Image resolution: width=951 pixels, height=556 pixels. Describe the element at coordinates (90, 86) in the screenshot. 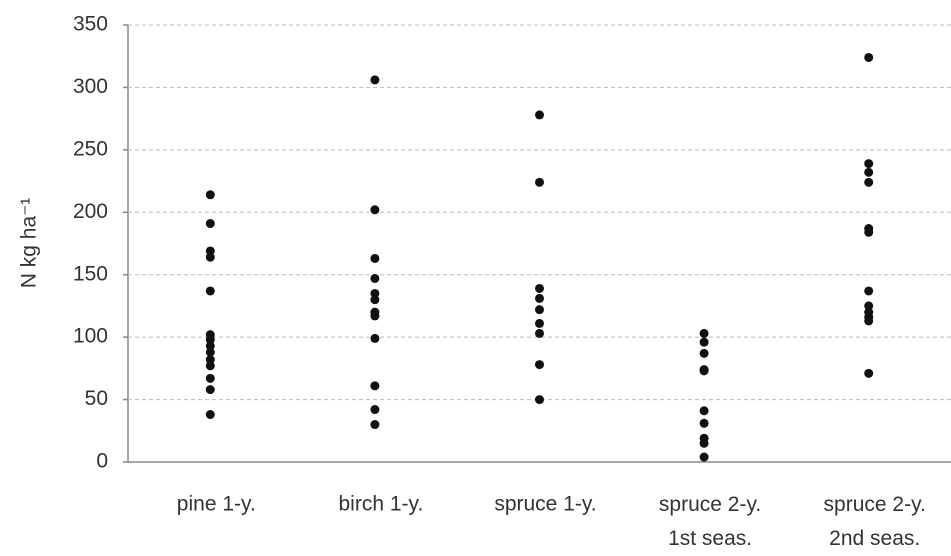

I see `y-tick-label: 300` at that location.